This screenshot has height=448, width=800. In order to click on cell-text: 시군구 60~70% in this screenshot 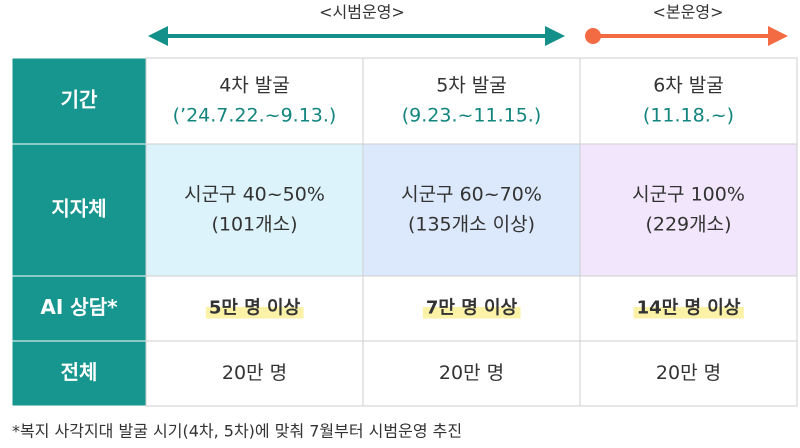, I will do `click(471, 195)`.